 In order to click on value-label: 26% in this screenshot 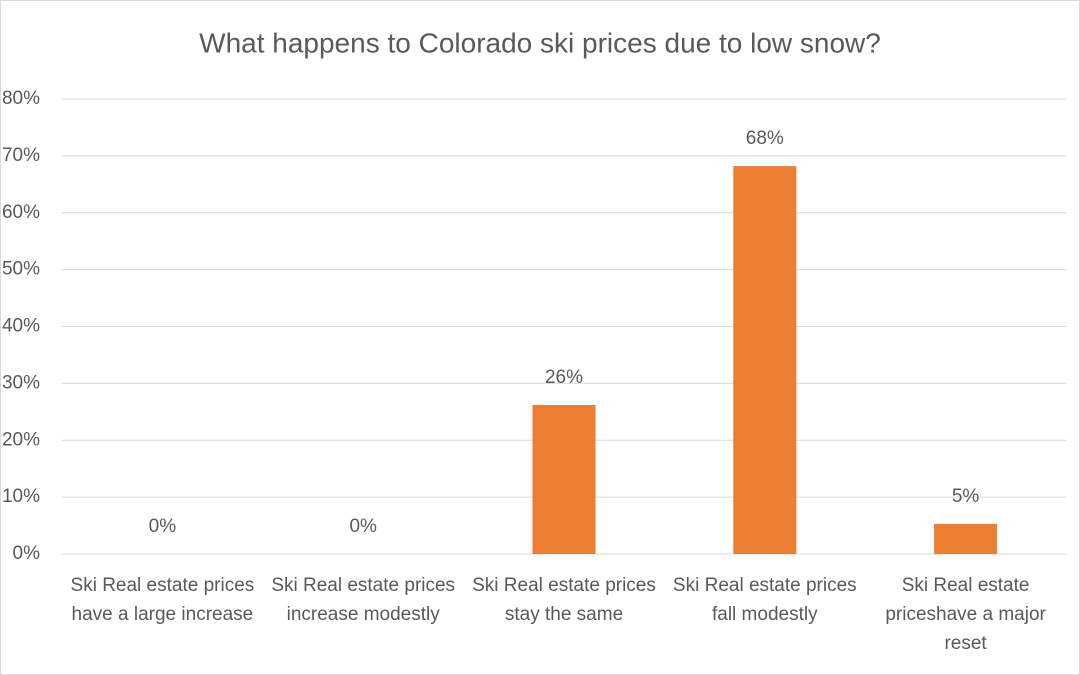, I will do `click(564, 377)`.